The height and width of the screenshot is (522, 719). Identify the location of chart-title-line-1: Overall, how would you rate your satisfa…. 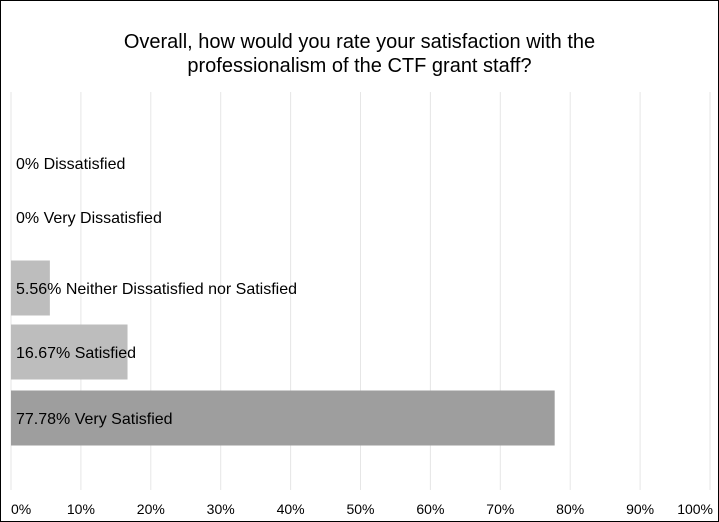
(359, 42).